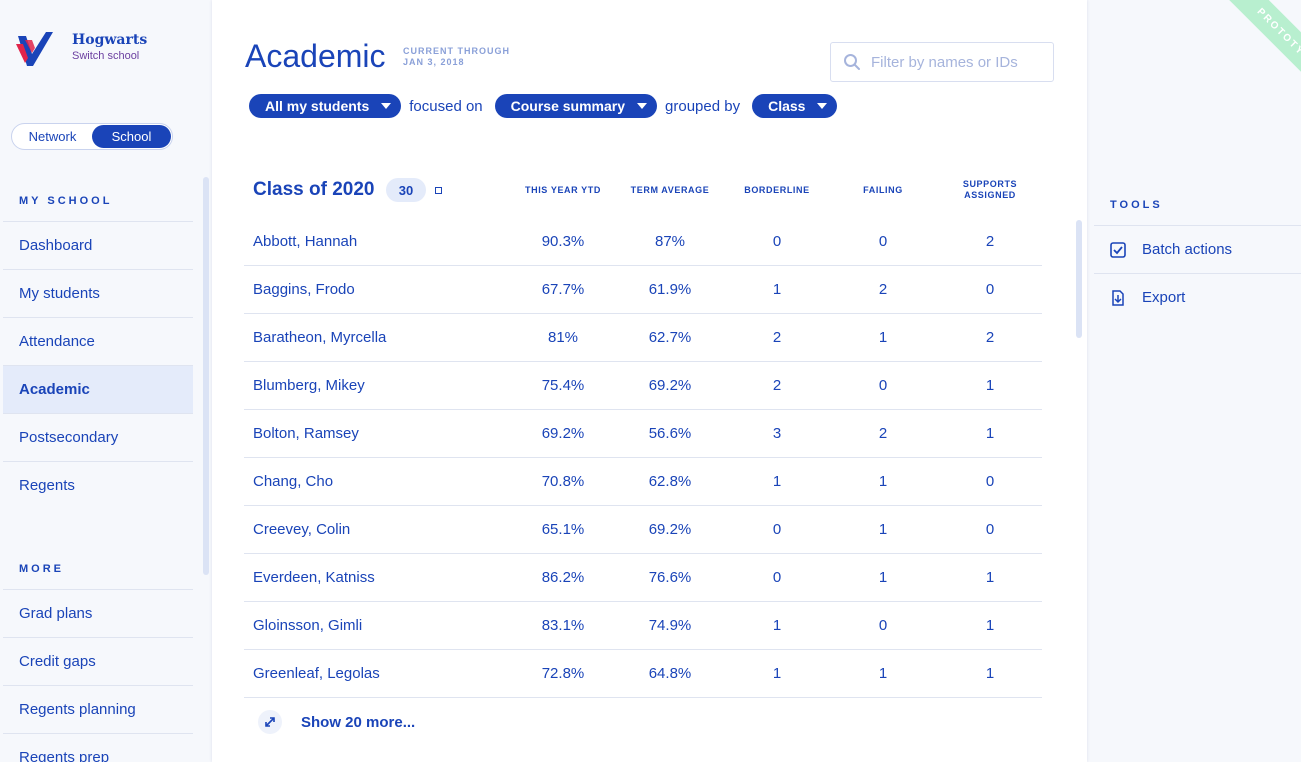  What do you see at coordinates (1187, 249) in the screenshot?
I see `batch-actions-label: Batch actions` at bounding box center [1187, 249].